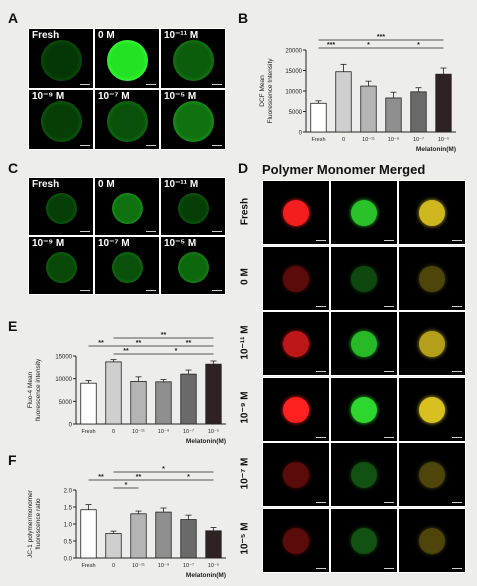 Image resolution: width=477 pixels, height=586 pixels. What do you see at coordinates (13, 168) in the screenshot?
I see `panel-letter-c: C` at bounding box center [13, 168].